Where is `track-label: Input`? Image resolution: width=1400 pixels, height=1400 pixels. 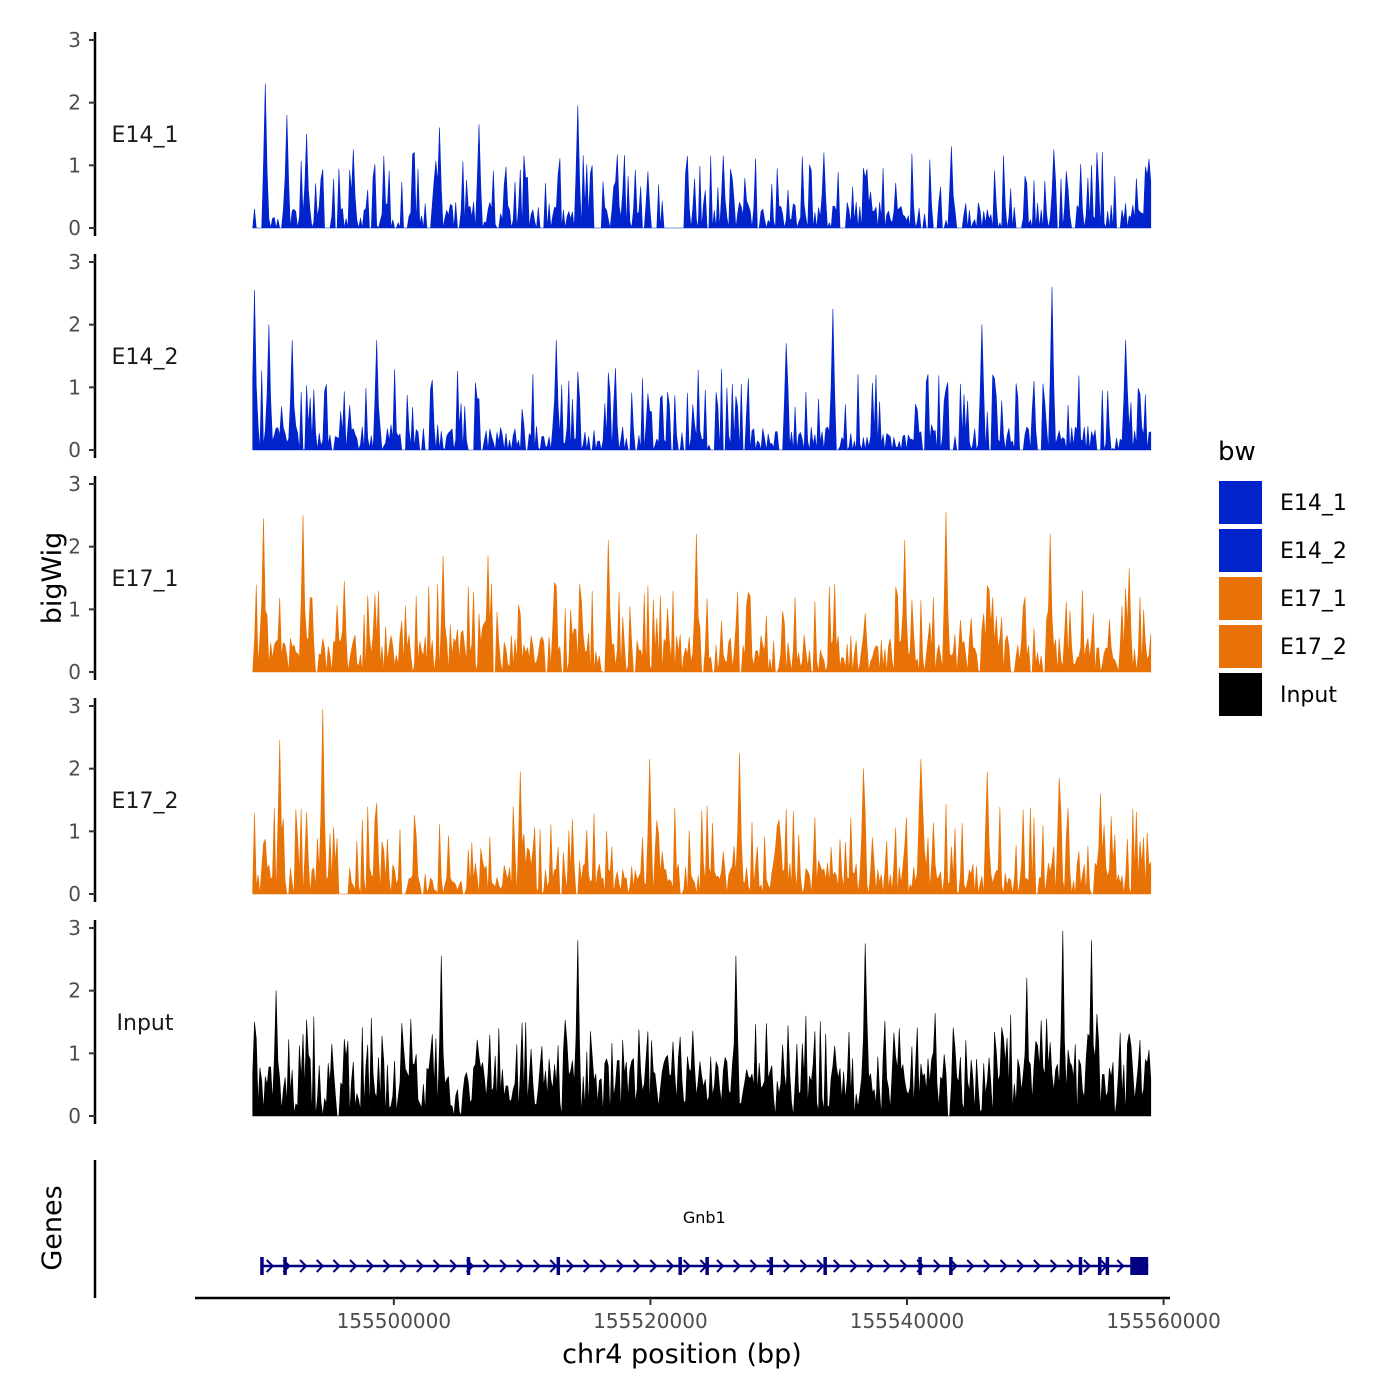 track-label: Input is located at coordinates (145, 1023).